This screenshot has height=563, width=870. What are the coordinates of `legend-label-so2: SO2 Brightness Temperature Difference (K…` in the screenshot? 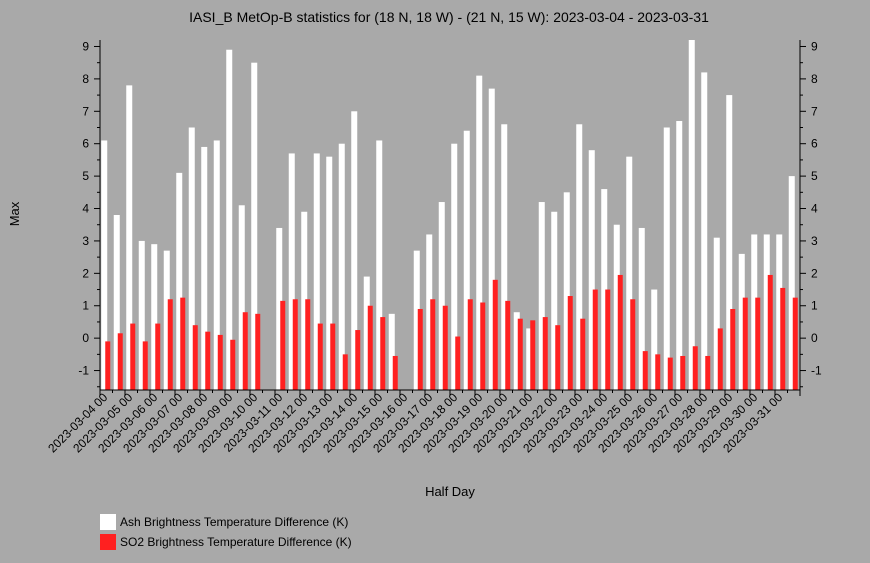 It's located at (236, 542).